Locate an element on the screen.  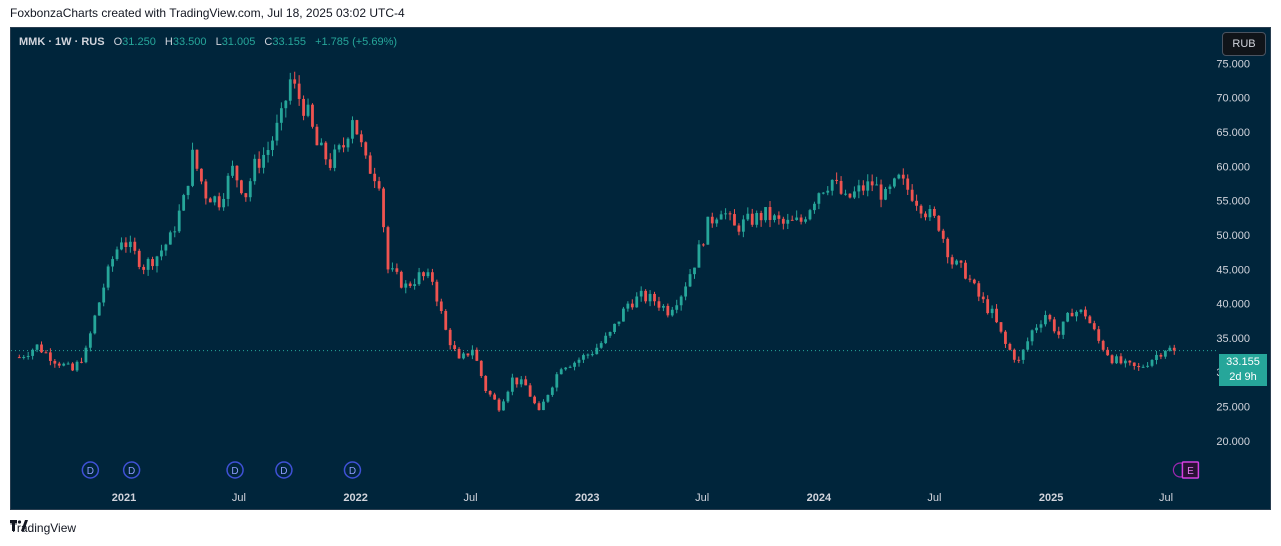
open-value: 31.250 is located at coordinates (139, 42).